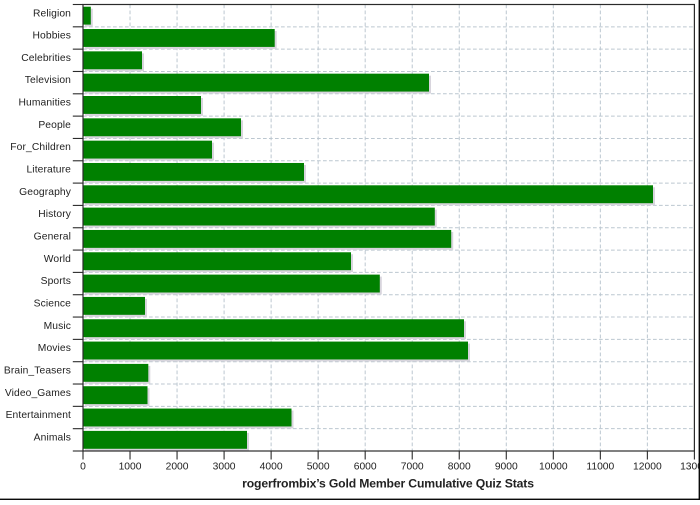 This screenshot has height=505, width=700. I want to click on svg-text: People, so click(54, 125).